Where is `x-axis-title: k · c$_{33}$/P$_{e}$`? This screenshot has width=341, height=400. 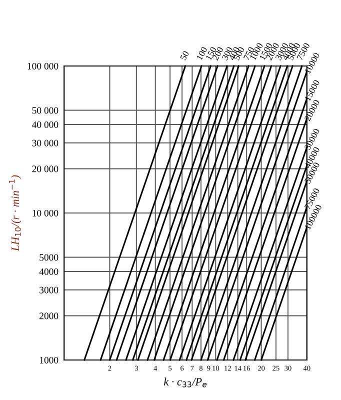
x-axis-title: k · c$_{33}$/P$_{e}$ is located at coordinates (185, 383).